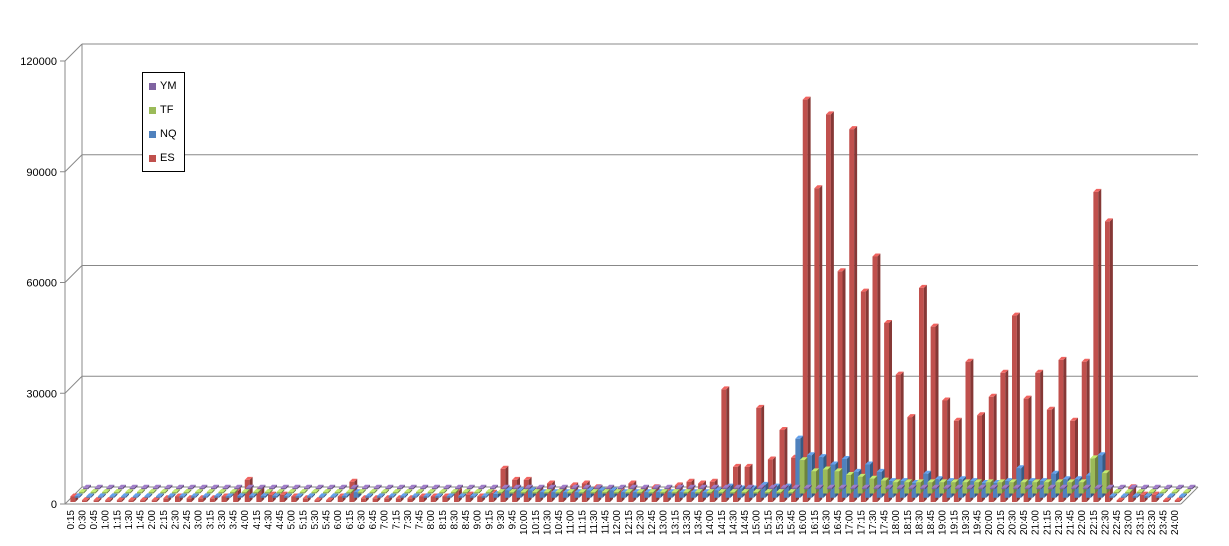  What do you see at coordinates (1082, 522) in the screenshot?
I see `x-tick-label: 22:00` at bounding box center [1082, 522].